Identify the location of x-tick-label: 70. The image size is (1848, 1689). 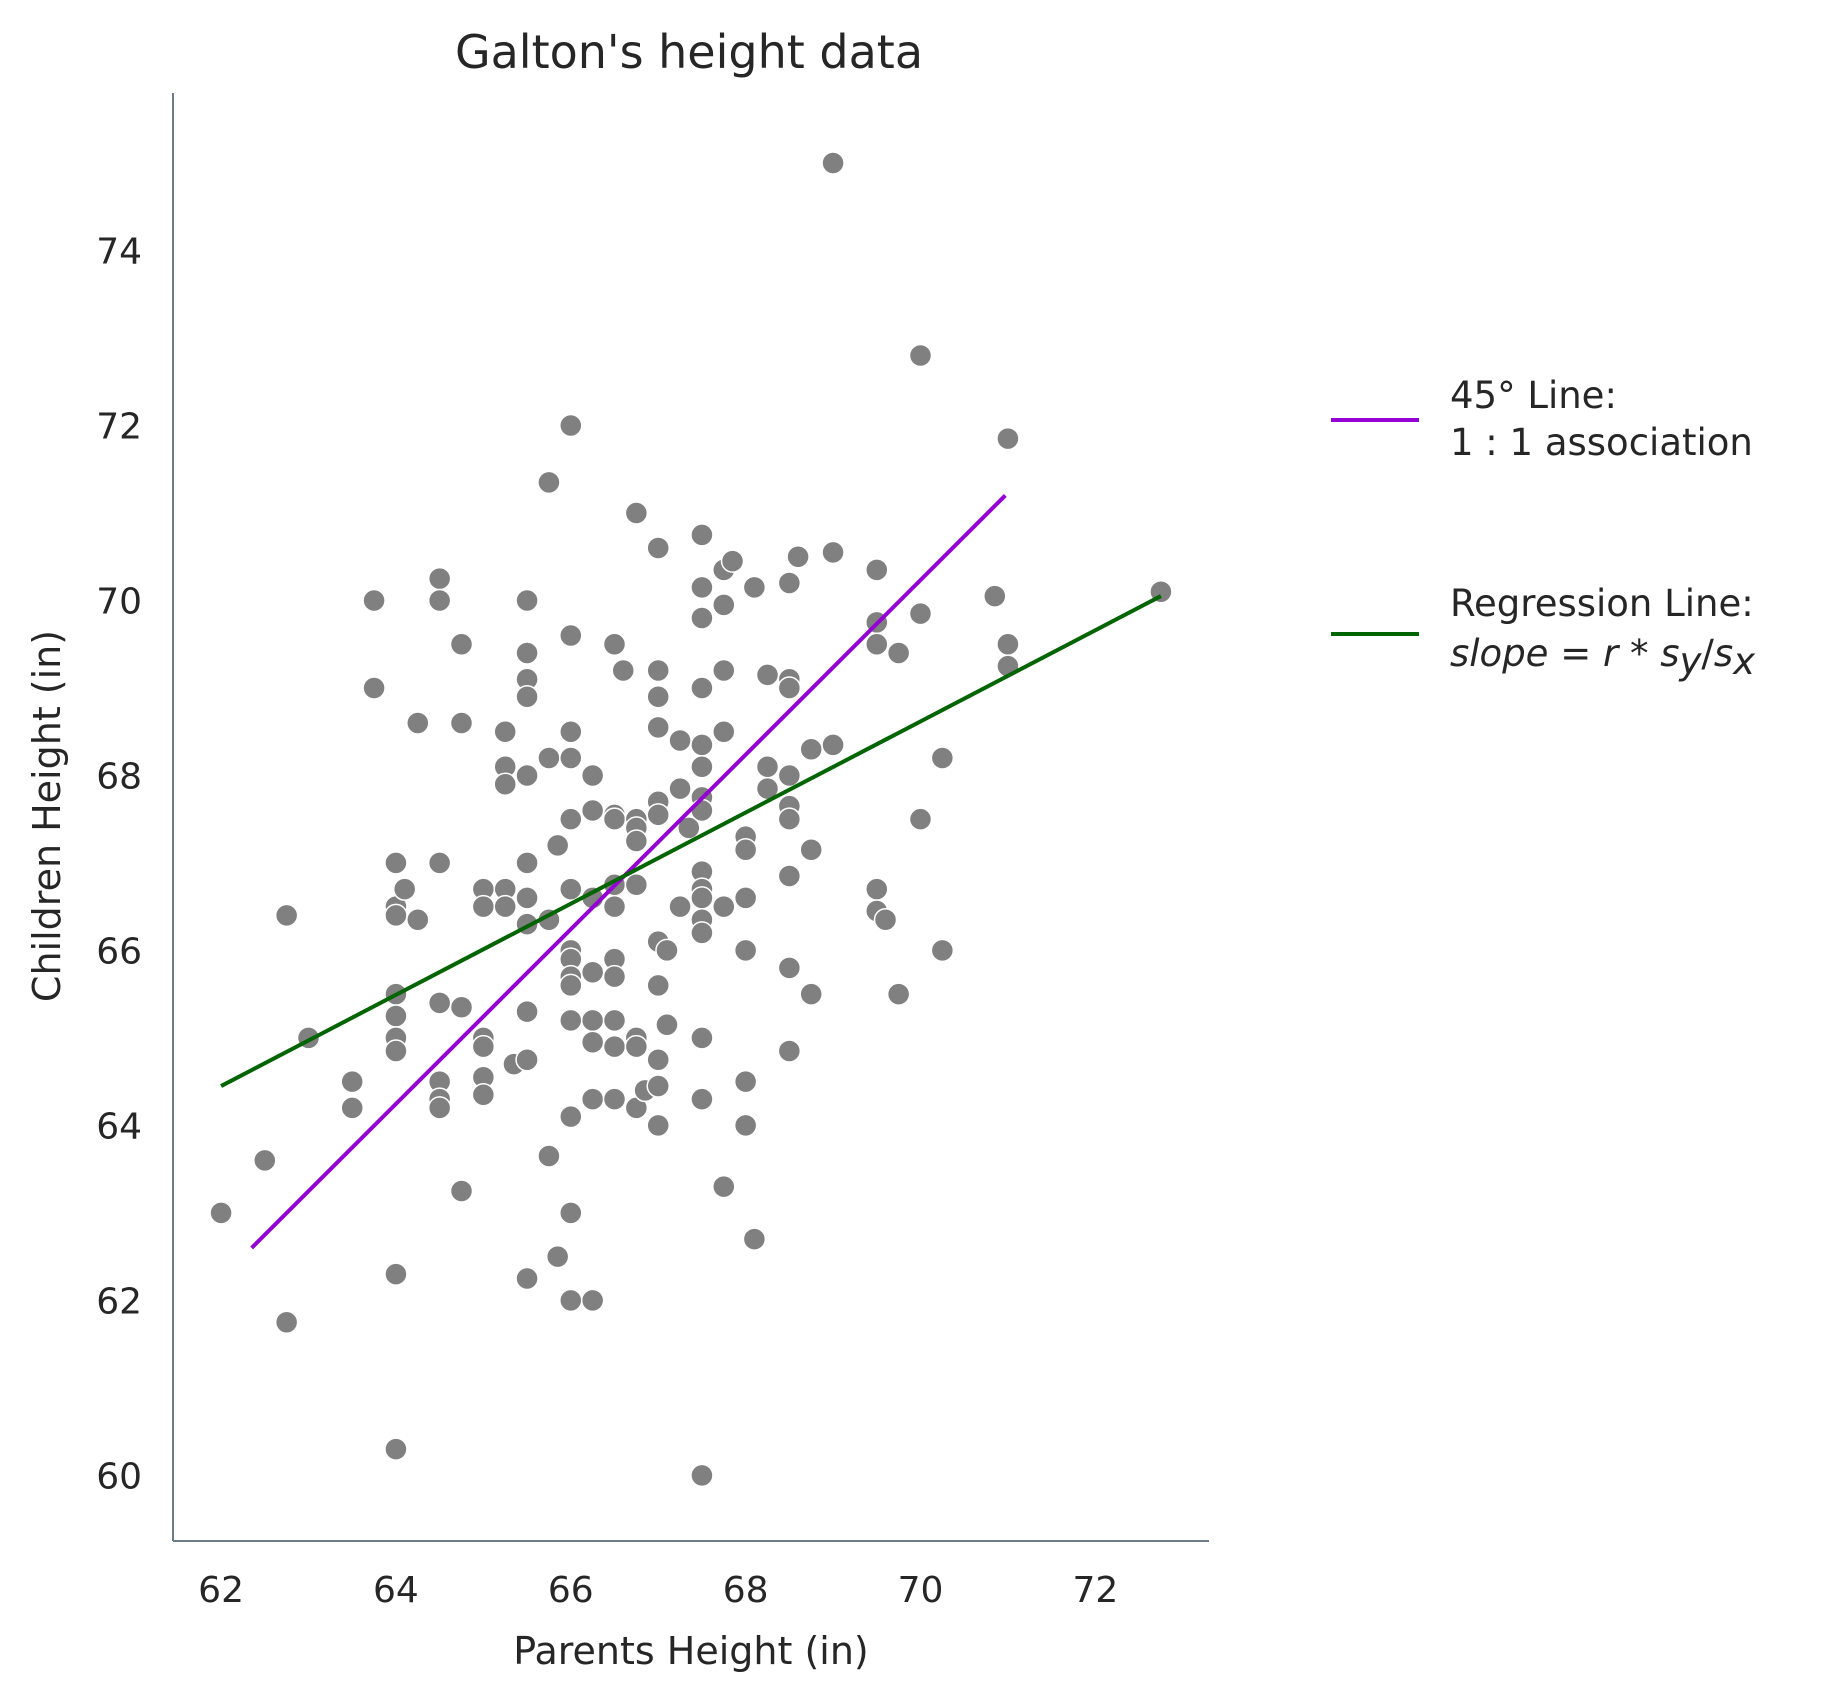
(921, 1590).